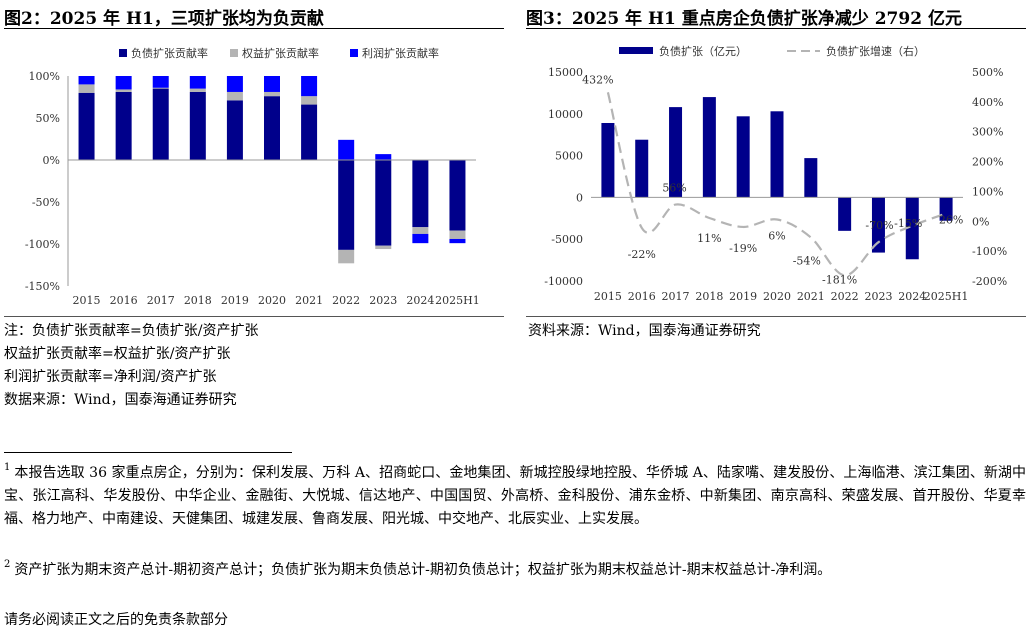 The height and width of the screenshot is (636, 1032). I want to click on right-growth-data-label: -19%, so click(743, 248).